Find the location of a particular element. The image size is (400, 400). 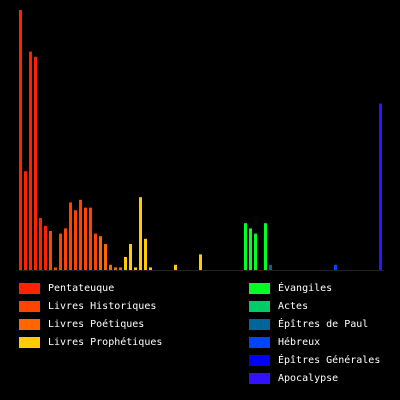

legend-item-apocalypse: Apocalypse is located at coordinates (314, 378).